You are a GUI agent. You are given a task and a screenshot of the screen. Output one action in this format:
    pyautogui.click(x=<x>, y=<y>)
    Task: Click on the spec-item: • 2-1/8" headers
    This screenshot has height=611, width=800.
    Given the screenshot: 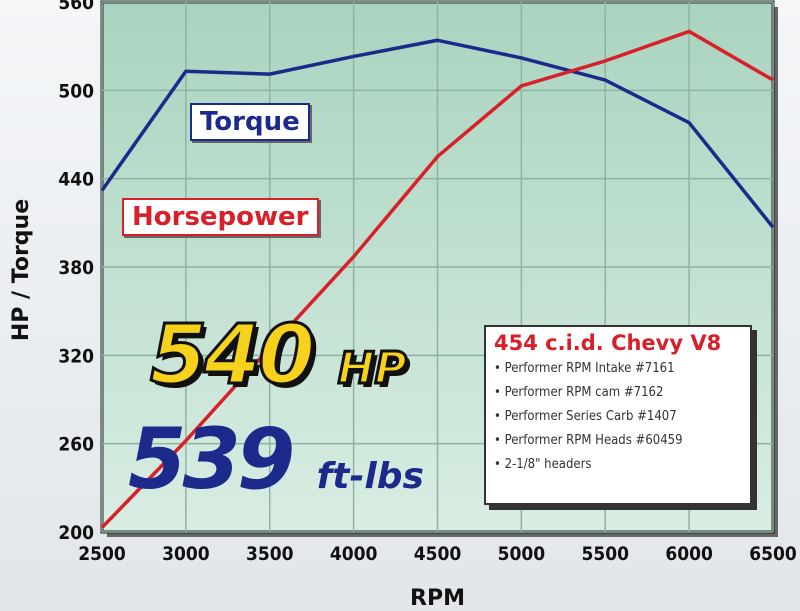 What is the action you would take?
    pyautogui.click(x=543, y=464)
    